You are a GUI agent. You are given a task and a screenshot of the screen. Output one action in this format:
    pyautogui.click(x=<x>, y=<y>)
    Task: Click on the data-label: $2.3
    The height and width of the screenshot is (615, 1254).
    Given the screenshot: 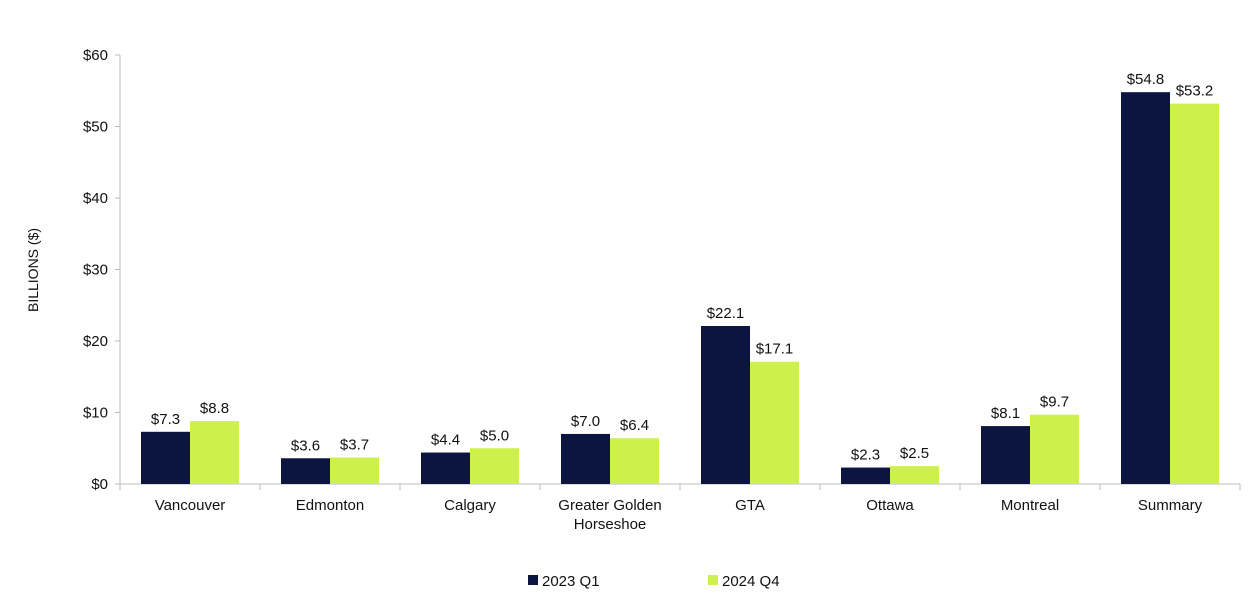 What is the action you would take?
    pyautogui.click(x=865, y=455)
    